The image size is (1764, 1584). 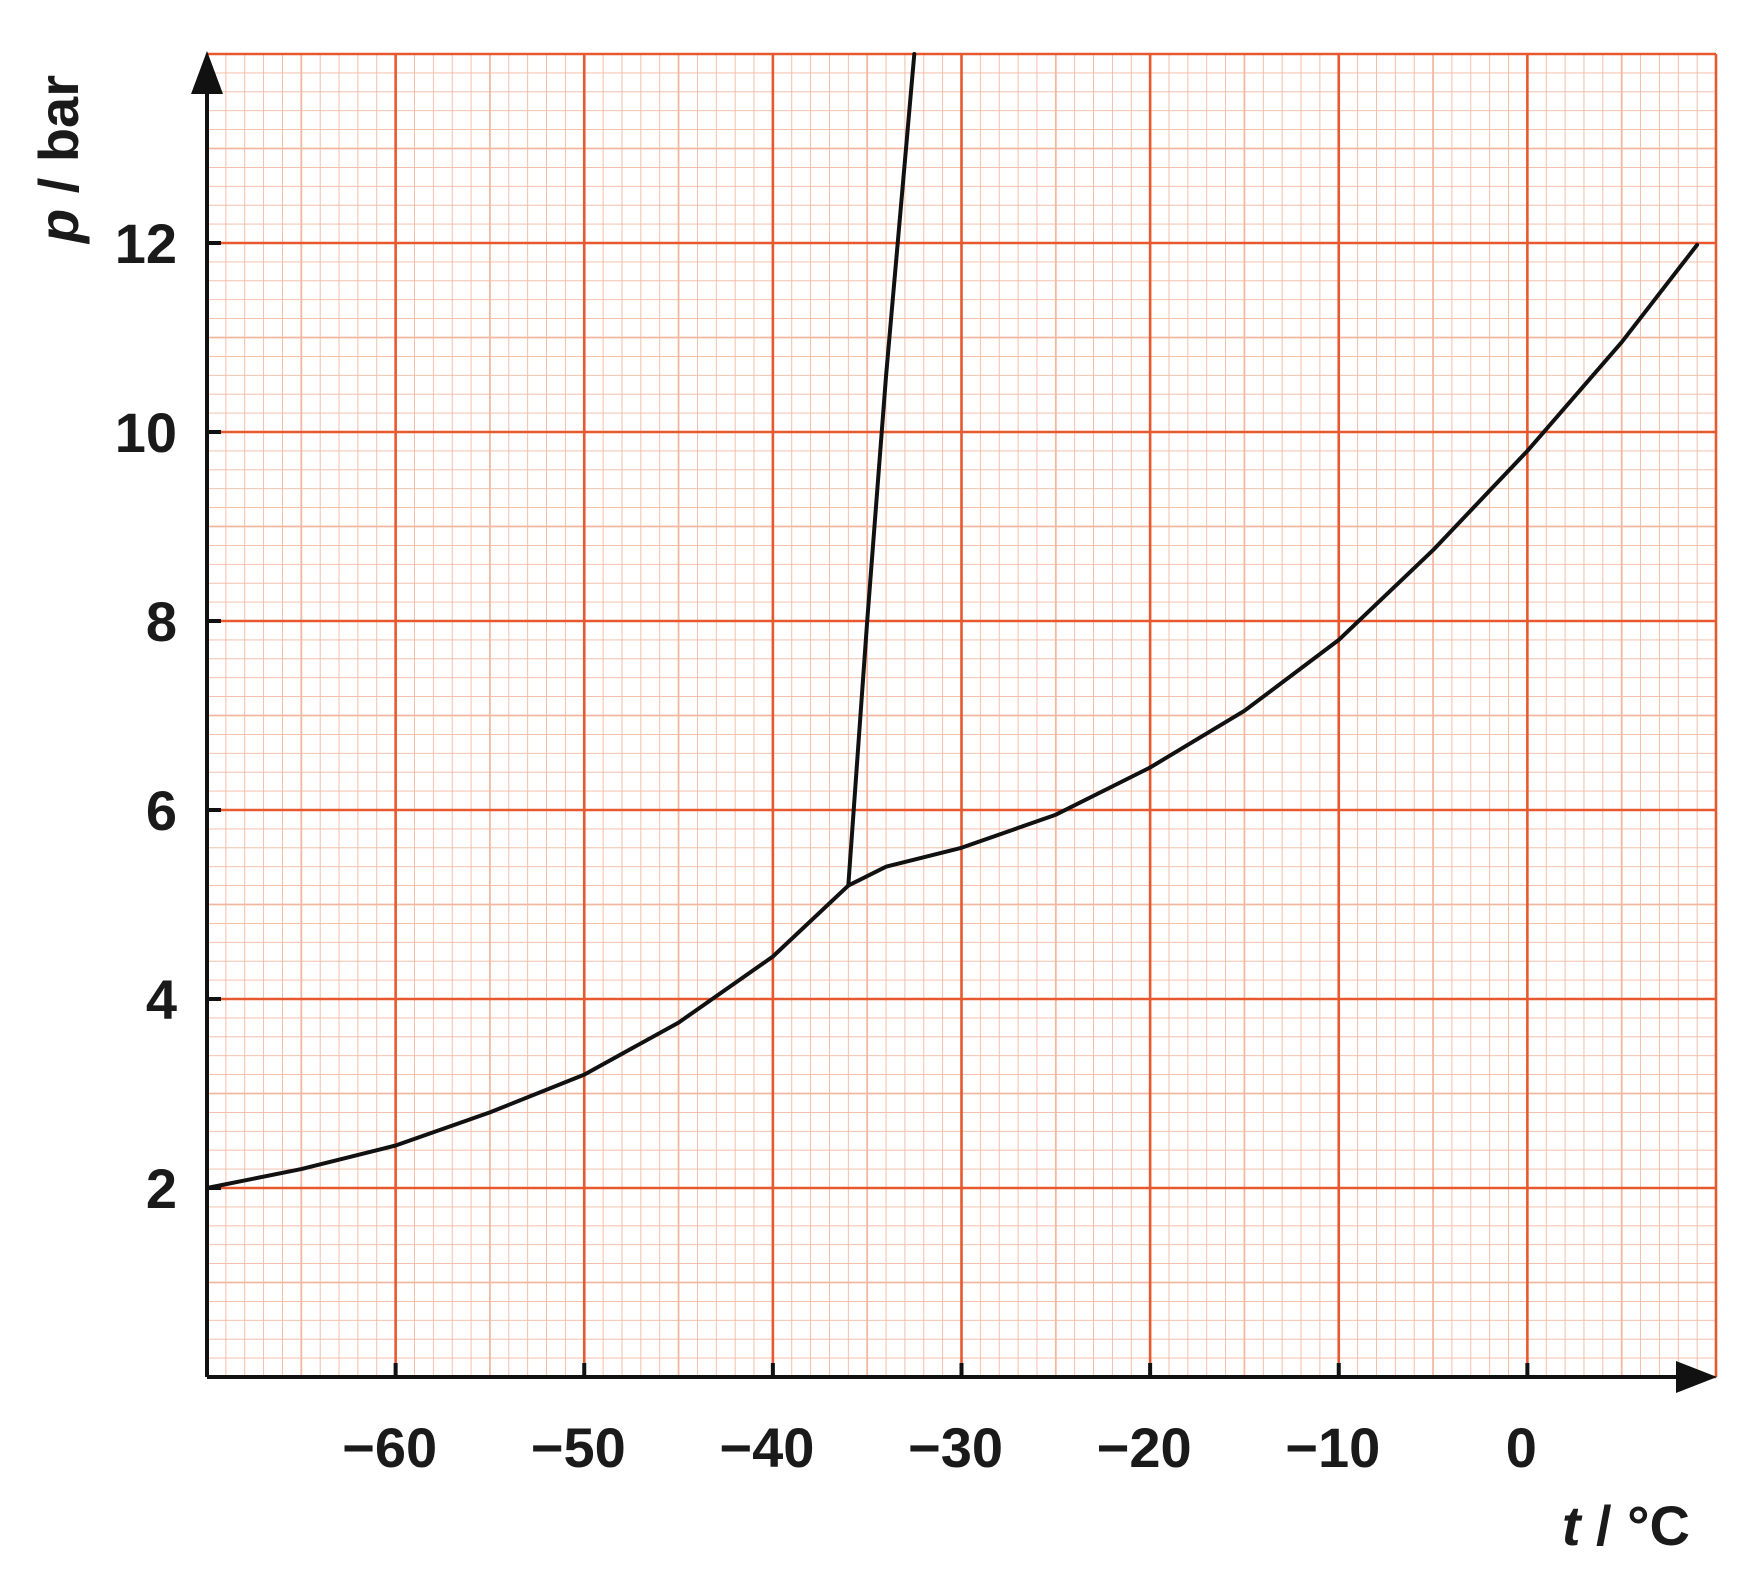 What do you see at coordinates (146, 243) in the screenshot?
I see `y-tick-label: 12` at bounding box center [146, 243].